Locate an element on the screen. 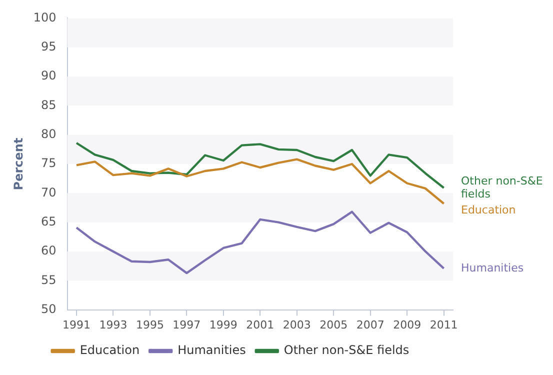 This screenshot has height=375, width=553. y-axis-title: Percent is located at coordinates (18, 164).